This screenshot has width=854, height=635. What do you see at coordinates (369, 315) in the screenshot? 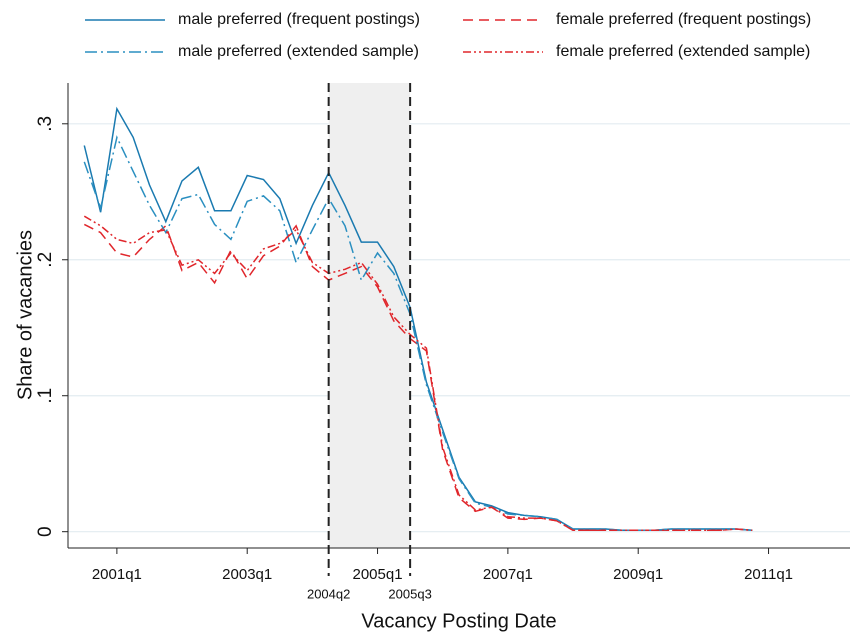
I see `shaded-period` at bounding box center [369, 315].